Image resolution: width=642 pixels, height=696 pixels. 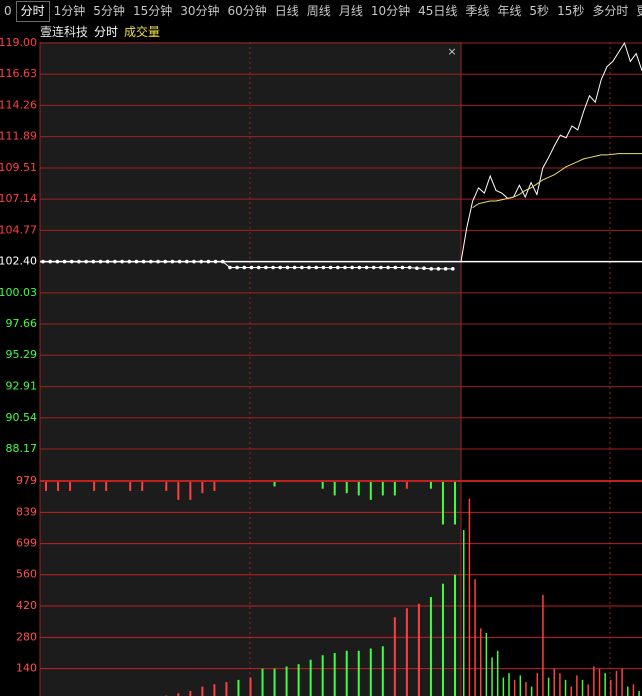 I want to click on tab: 年线, so click(x=509, y=11).